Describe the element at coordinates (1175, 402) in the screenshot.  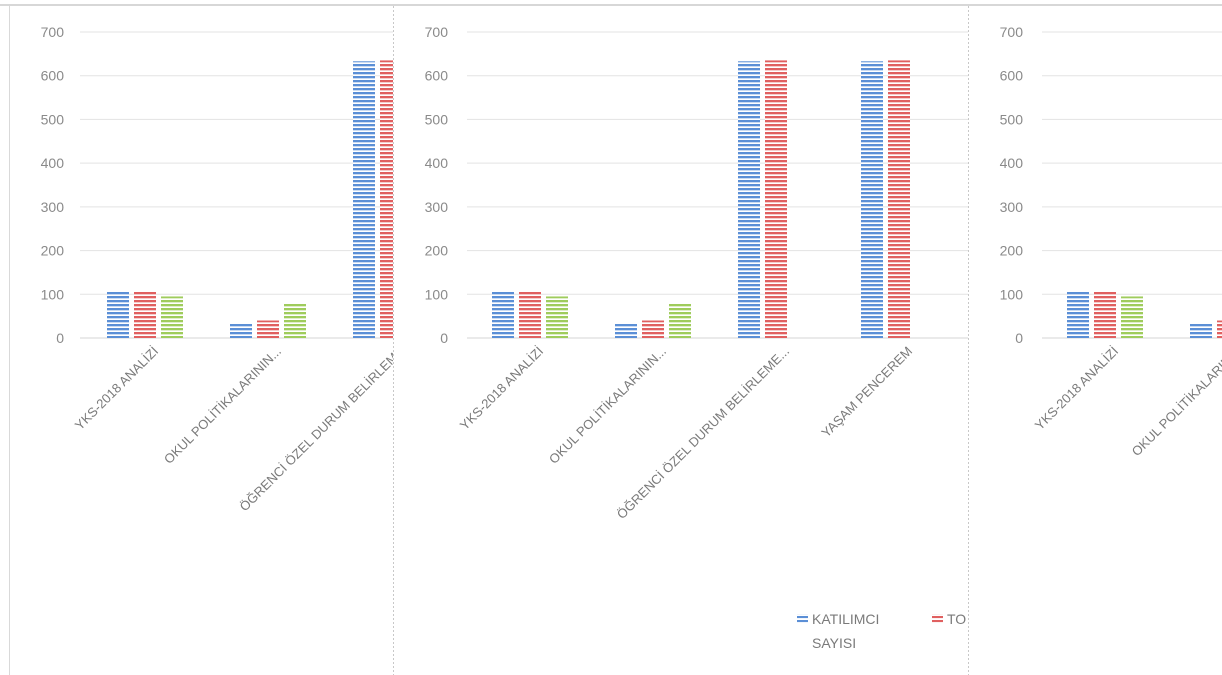
I see `x-category-label: OKUL POLİTİKALARININ` at that location.